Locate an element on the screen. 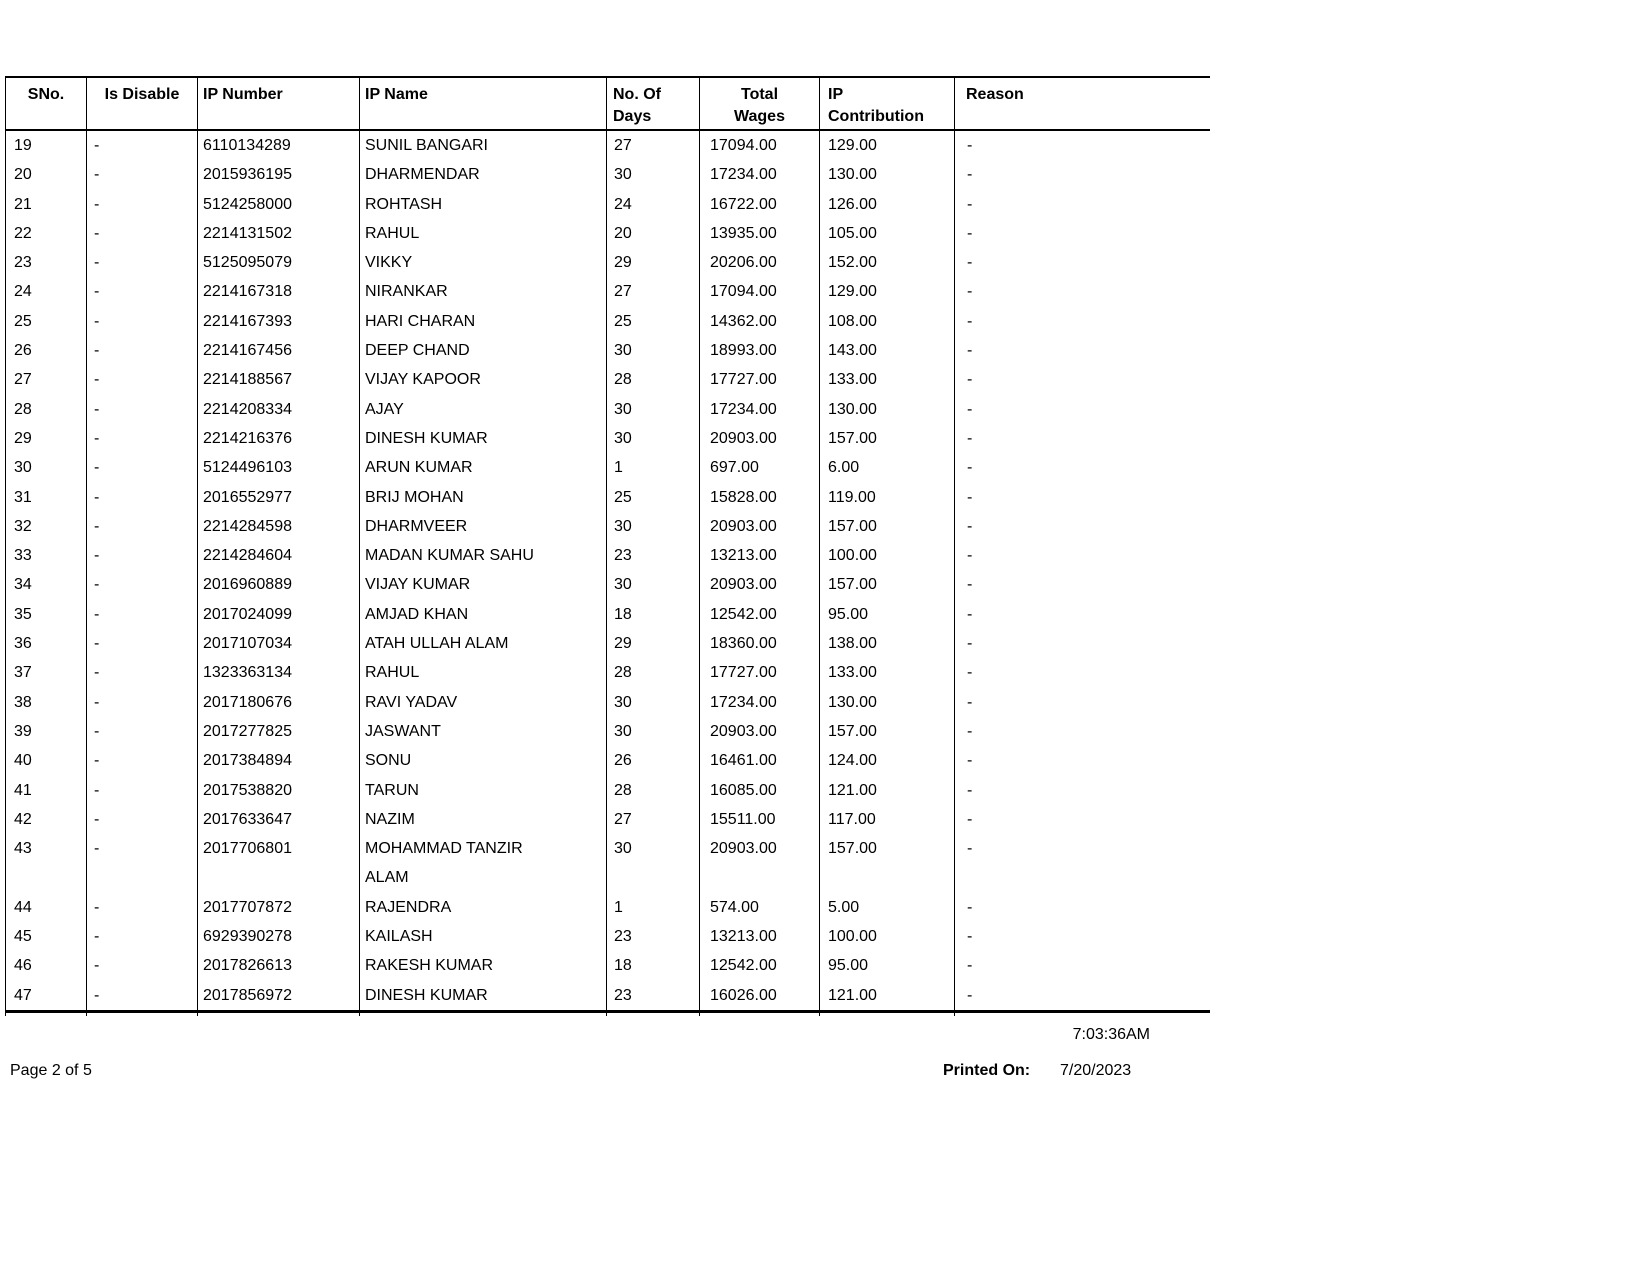 This screenshot has height=1275, width=1650. table-cell: SUNIL BANGARI is located at coordinates (483, 146).